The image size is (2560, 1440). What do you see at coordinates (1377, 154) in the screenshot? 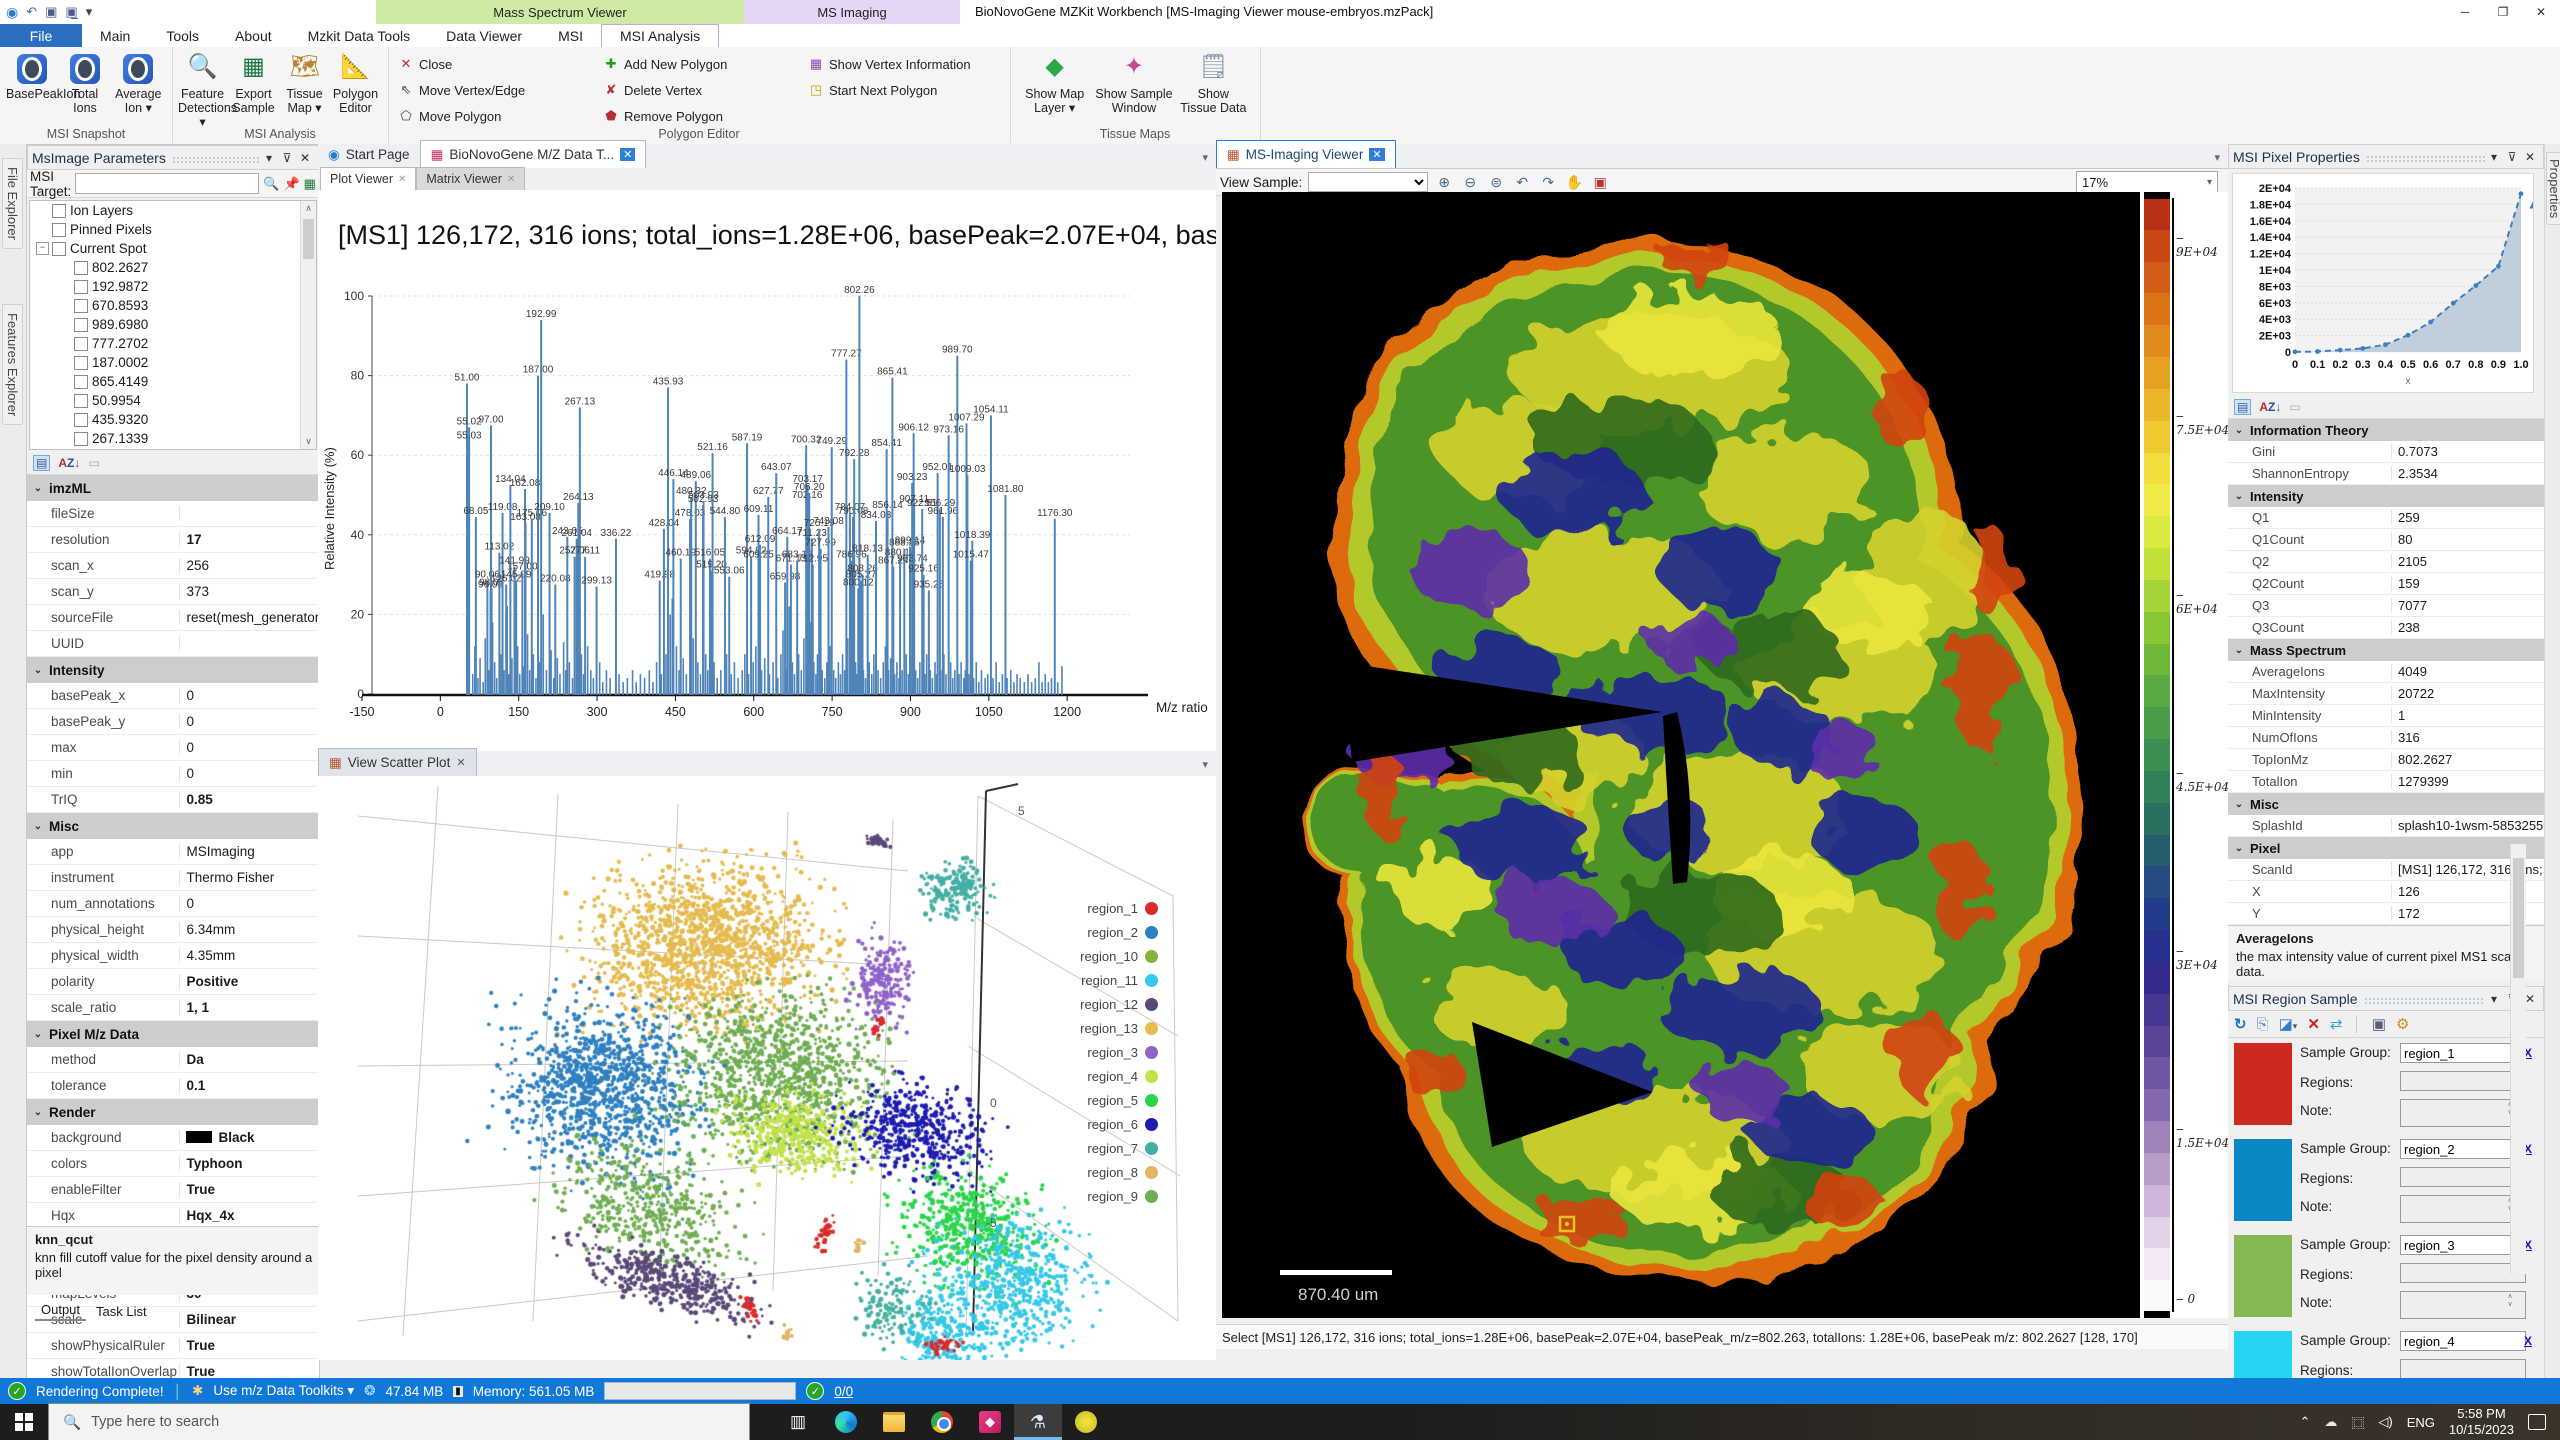
I see `close-imaging-tab-icon: ✕` at bounding box center [1377, 154].